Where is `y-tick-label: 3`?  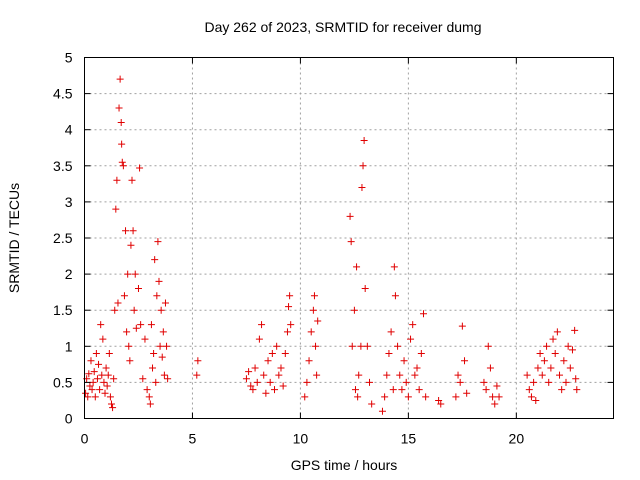 y-tick-label: 3 is located at coordinates (69, 202).